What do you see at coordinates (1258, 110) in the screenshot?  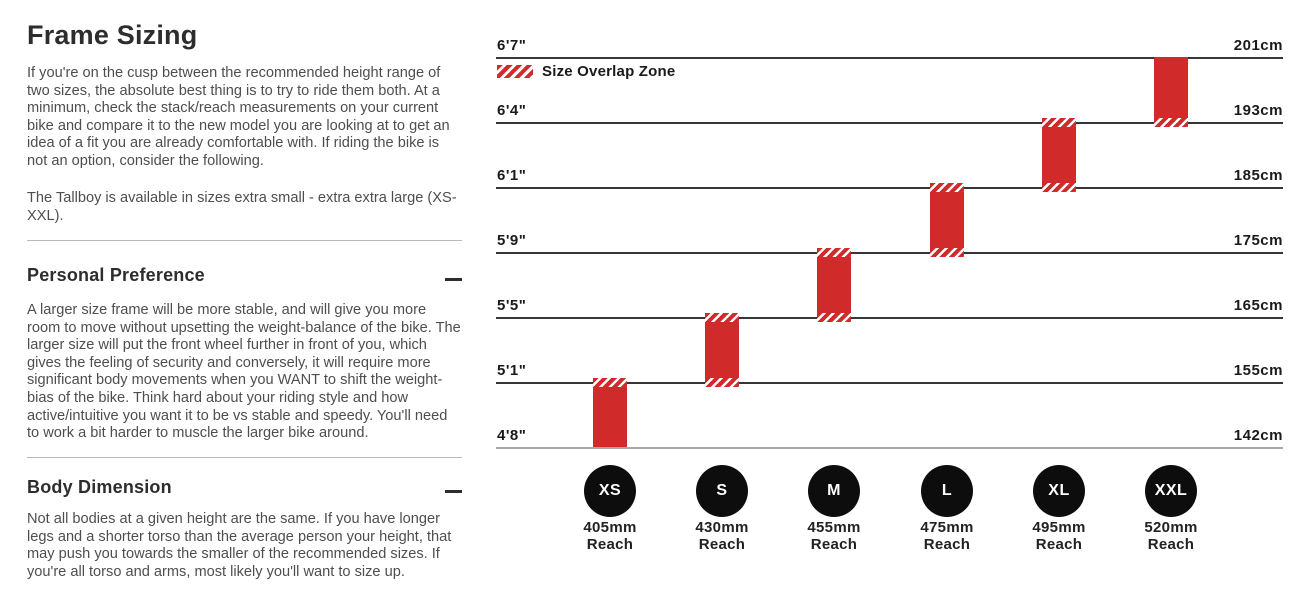 I see `height-label-cm: 193cm` at bounding box center [1258, 110].